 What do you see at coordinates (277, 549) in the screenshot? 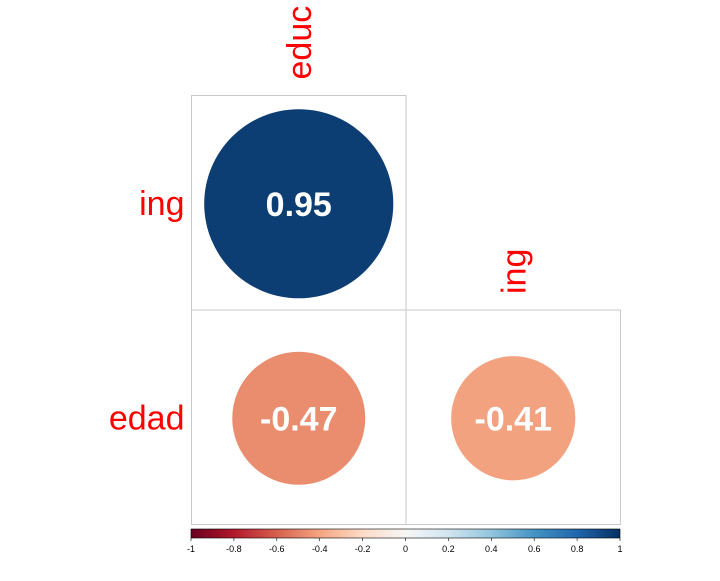
I see `colorbar-tick-label: -0.6` at bounding box center [277, 549].